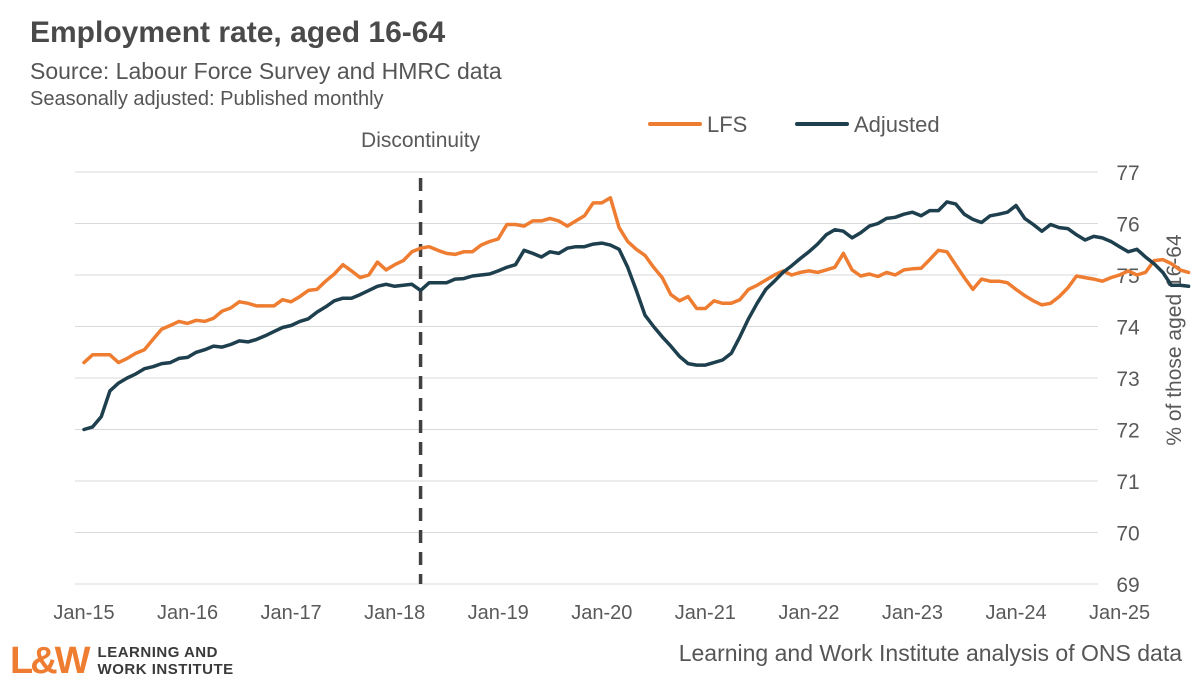 This screenshot has width=1200, height=686. Describe the element at coordinates (1127, 225) in the screenshot. I see `y-tick-label-76: 76` at that location.